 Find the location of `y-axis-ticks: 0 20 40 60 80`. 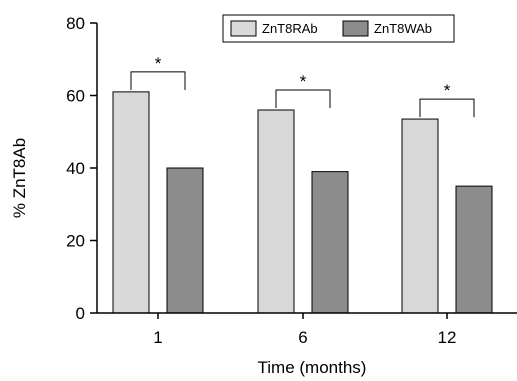

y-axis-ticks: 0 20 40 60 80 is located at coordinates (81, 168).